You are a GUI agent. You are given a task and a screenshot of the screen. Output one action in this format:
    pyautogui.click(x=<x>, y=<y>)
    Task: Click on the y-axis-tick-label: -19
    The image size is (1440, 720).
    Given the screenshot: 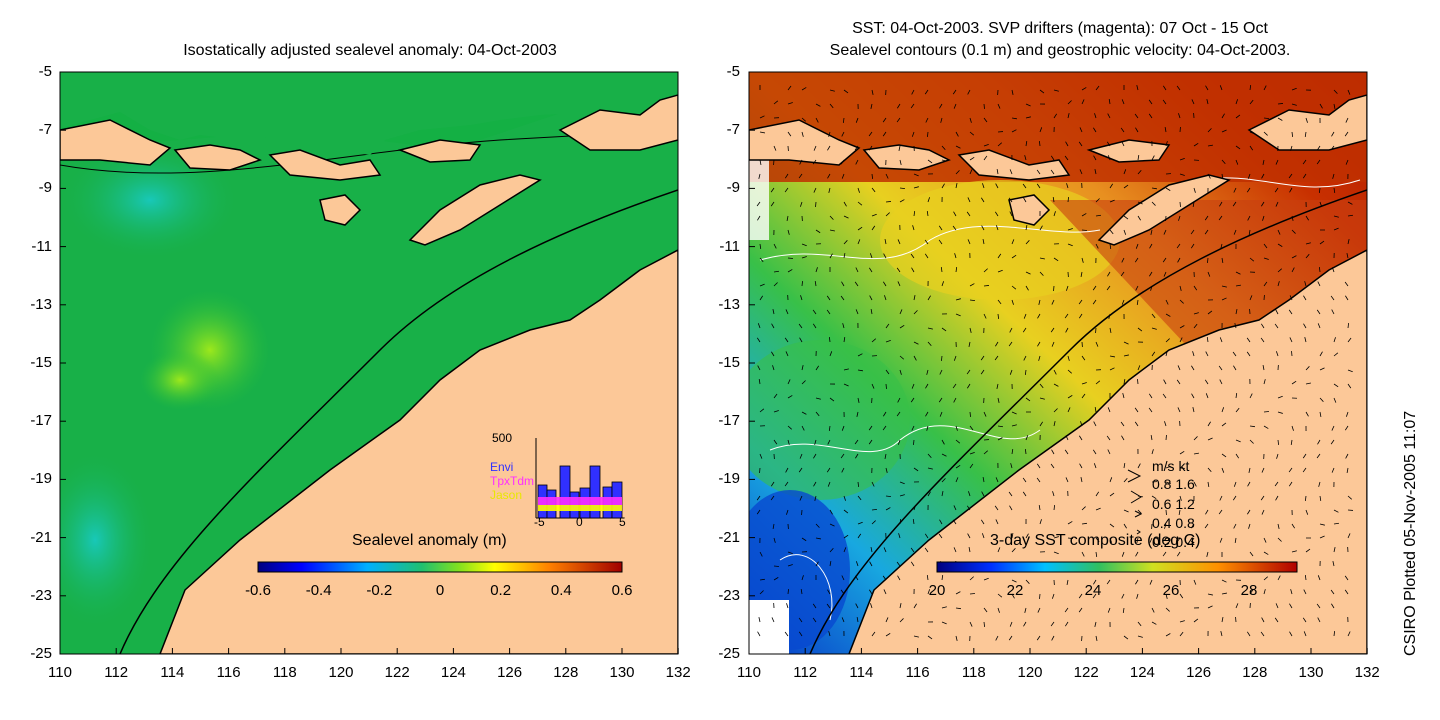 What is the action you would take?
    pyautogui.click(x=729, y=479)
    